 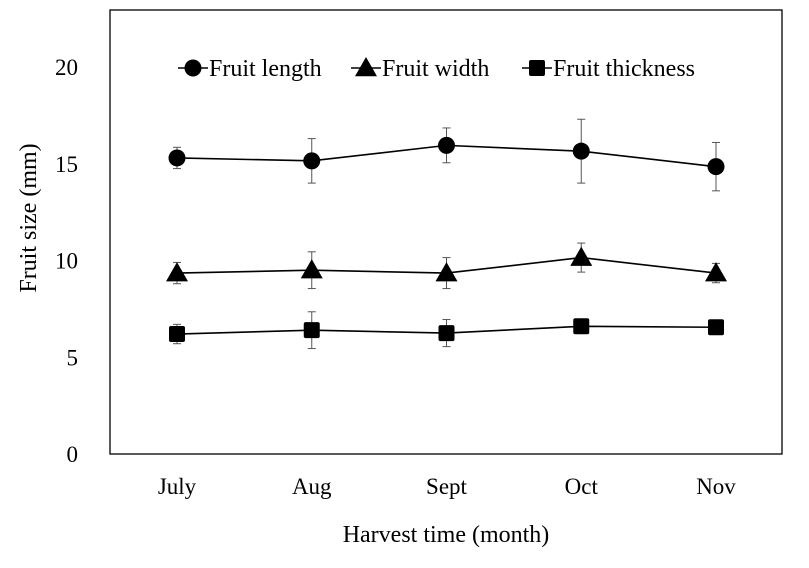 What do you see at coordinates (582, 486) in the screenshot?
I see `x-tick-label: Oct` at bounding box center [582, 486].